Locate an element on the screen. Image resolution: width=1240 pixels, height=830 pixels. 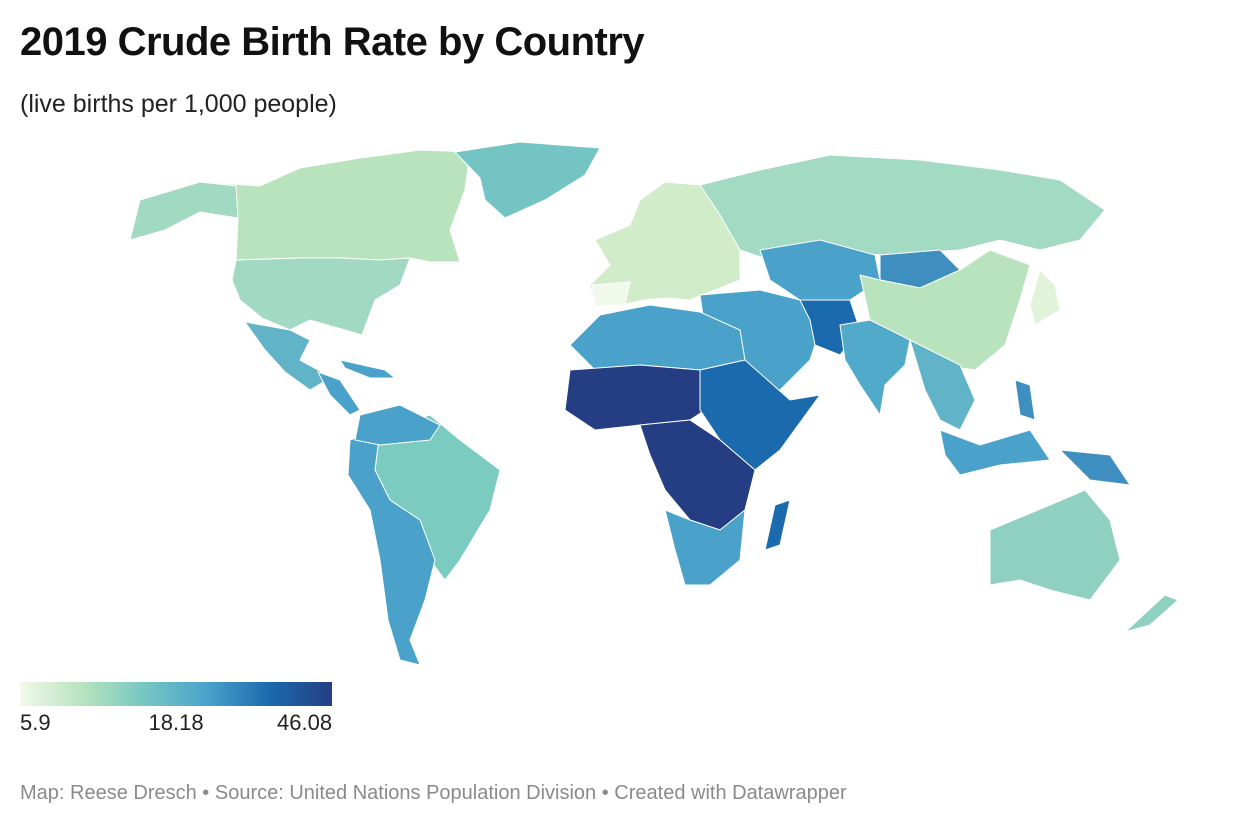
japan is located at coordinates (1045, 297).